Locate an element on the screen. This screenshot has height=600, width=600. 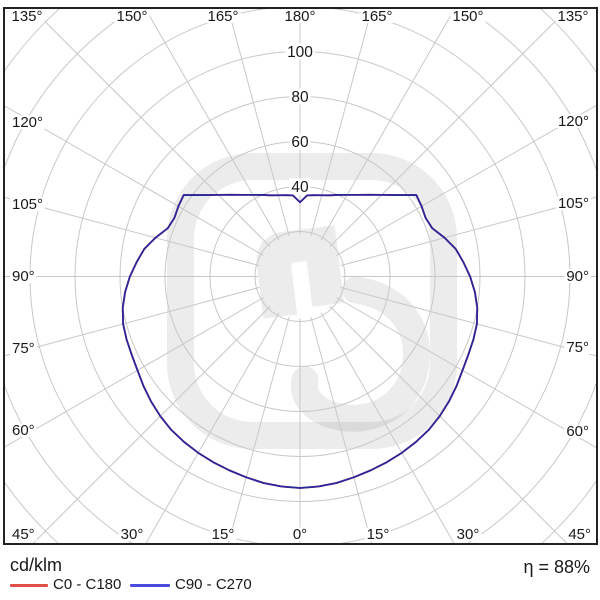
legend: C0 - C180 C90 - C270 is located at coordinates (290, 585).